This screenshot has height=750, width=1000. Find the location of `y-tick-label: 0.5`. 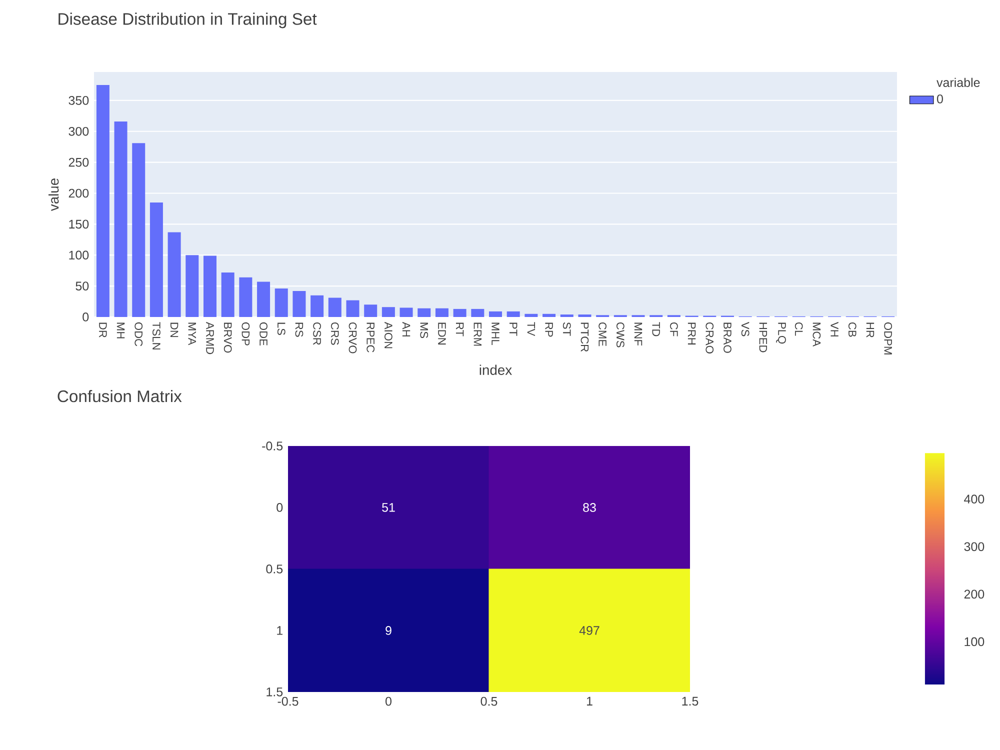

y-tick-label: 0.5 is located at coordinates (274, 569).